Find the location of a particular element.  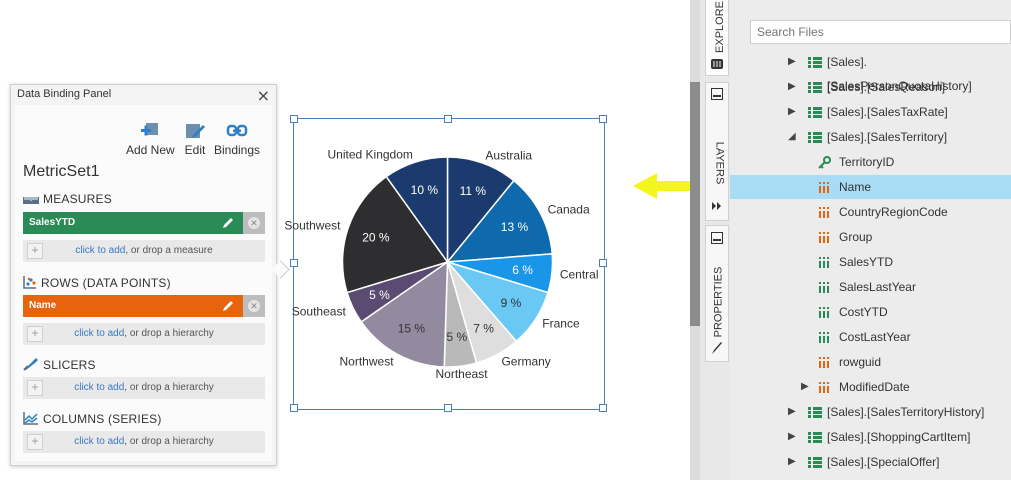

columns-drop-hint: , or drop a hierarchy is located at coordinates (169, 441).